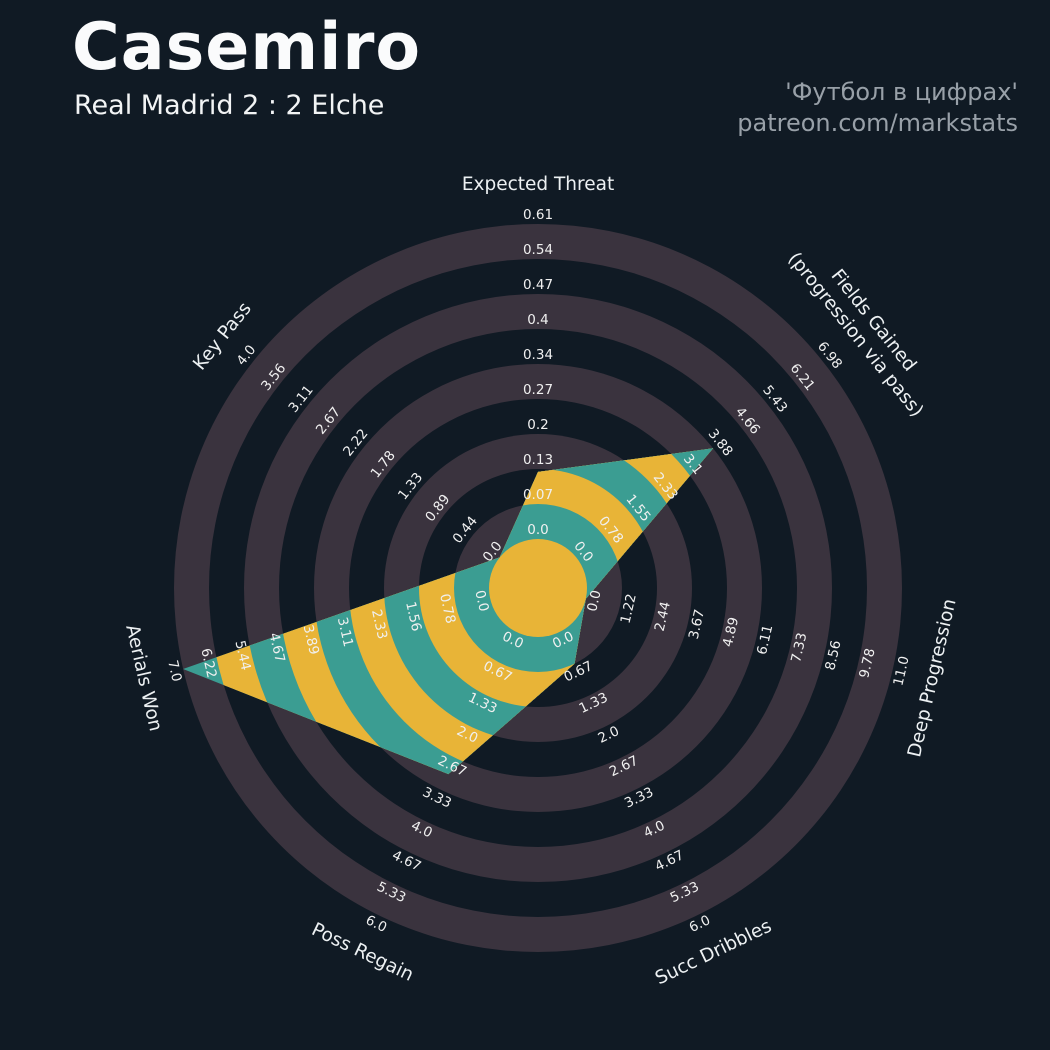  Describe the element at coordinates (867, 663) in the screenshot. I see `tick-label: 9.78` at that location.